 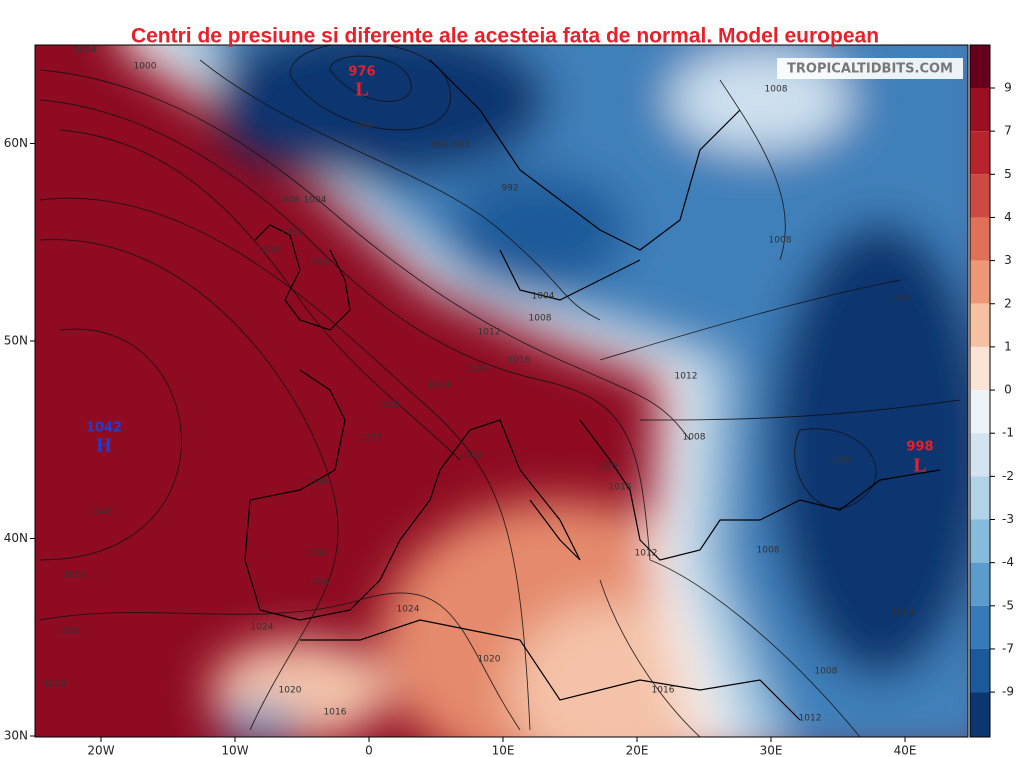 I want to click on isobar-label: 988, so click(x=461, y=146).